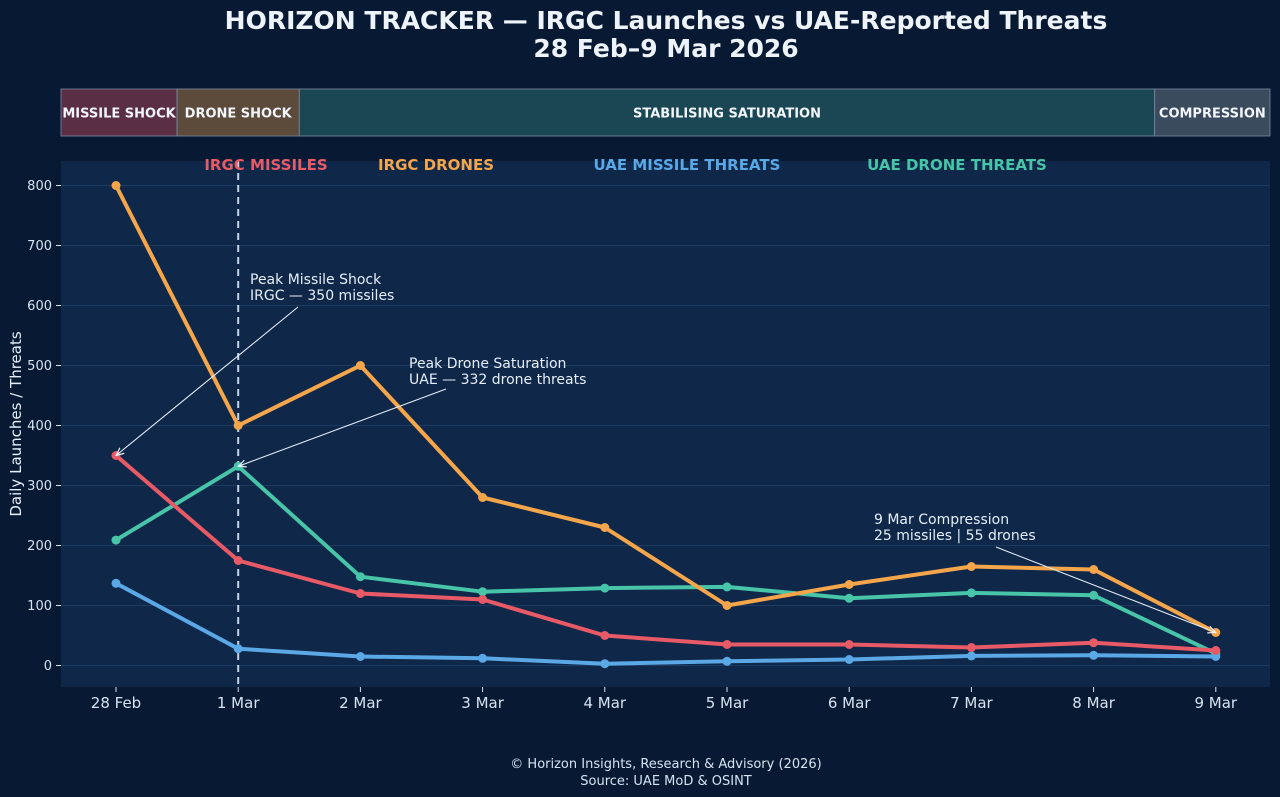 This screenshot has height=797, width=1280. Describe the element at coordinates (322, 296) in the screenshot. I see `annotation-text: IRGC — 350 missiles` at that location.